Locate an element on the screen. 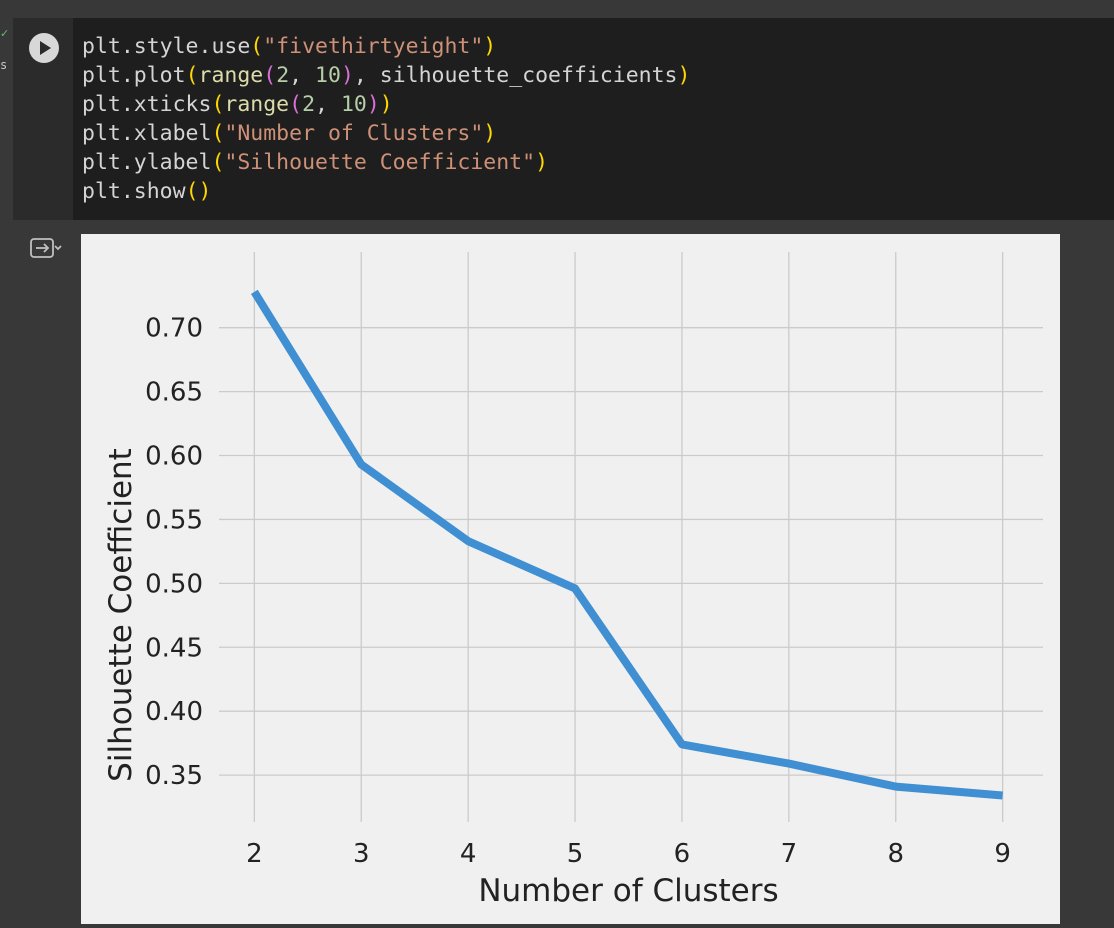 Image resolution: width=1114 pixels, height=928 pixels. x-axis-label: Number of Clusters is located at coordinates (628, 891).